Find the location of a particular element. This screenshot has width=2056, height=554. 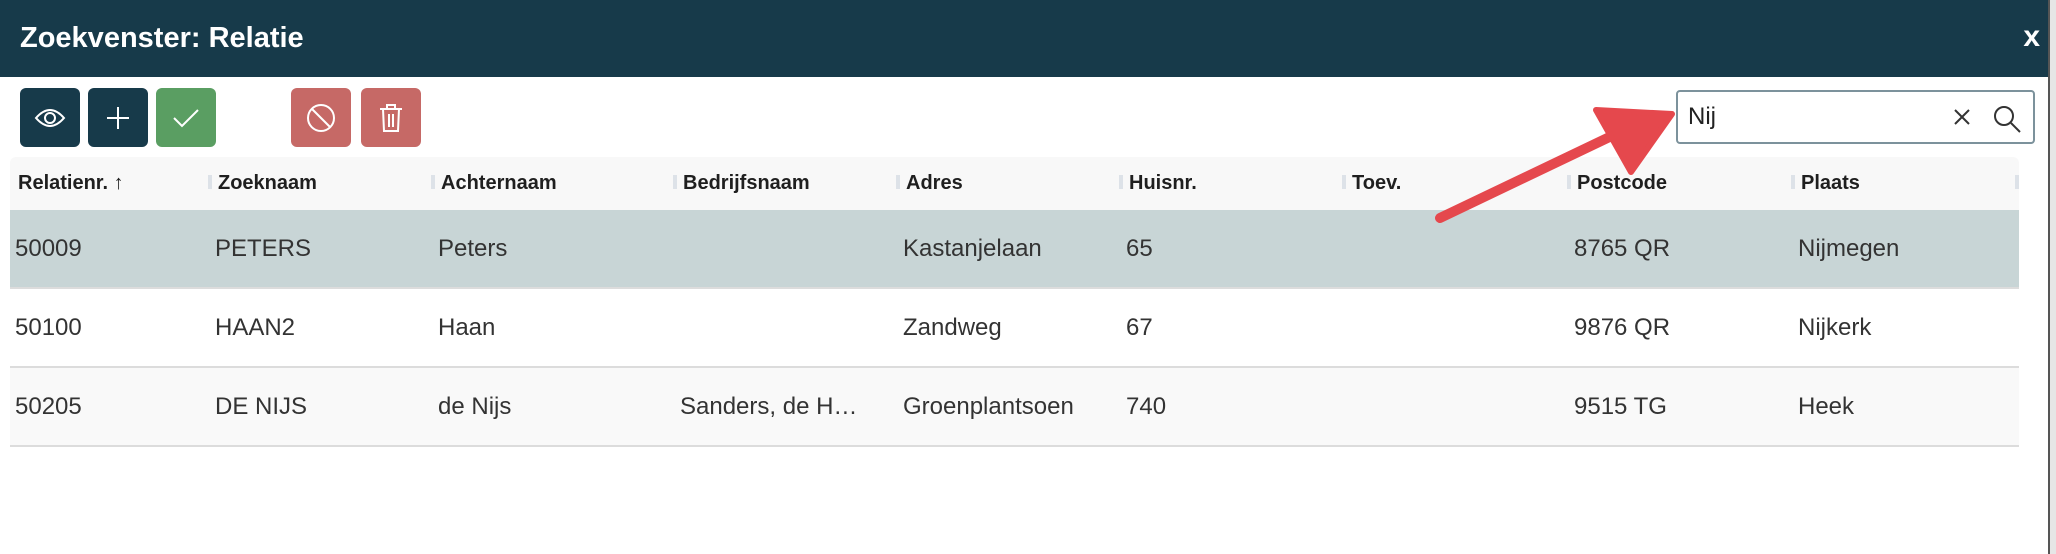

cell-postcode: 9876 QR is located at coordinates (1622, 327).